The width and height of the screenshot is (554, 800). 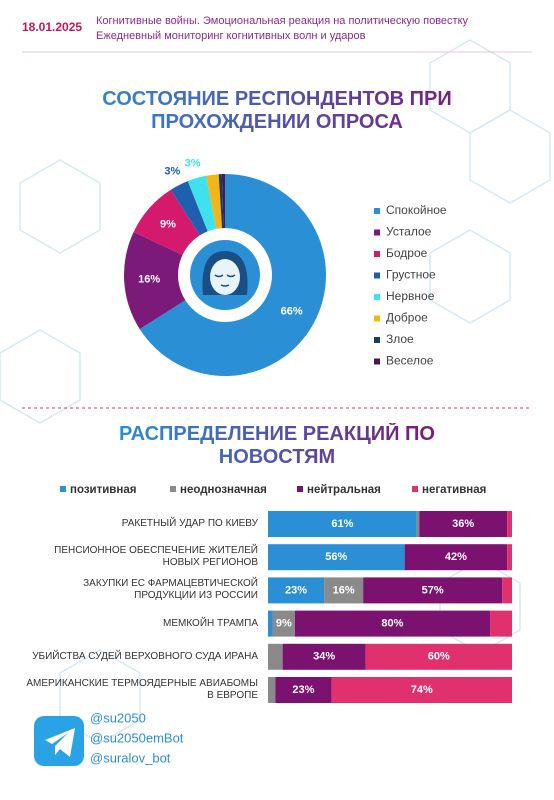 I want to click on legend-label: Усталое, so click(x=409, y=232).